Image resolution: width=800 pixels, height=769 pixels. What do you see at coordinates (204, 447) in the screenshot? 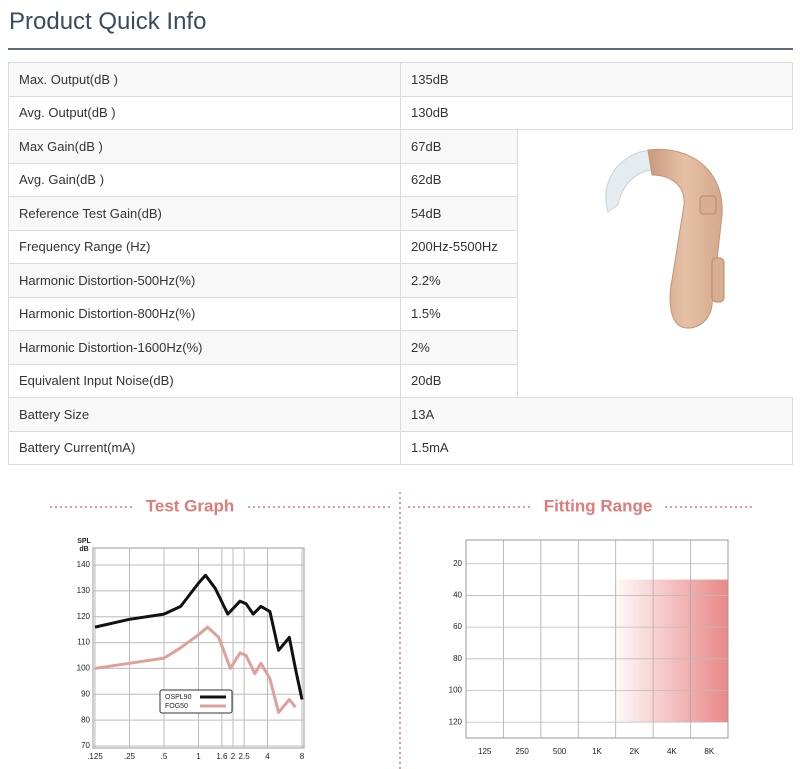
I see `spec-label: Battery Current(mA)` at bounding box center [204, 447].